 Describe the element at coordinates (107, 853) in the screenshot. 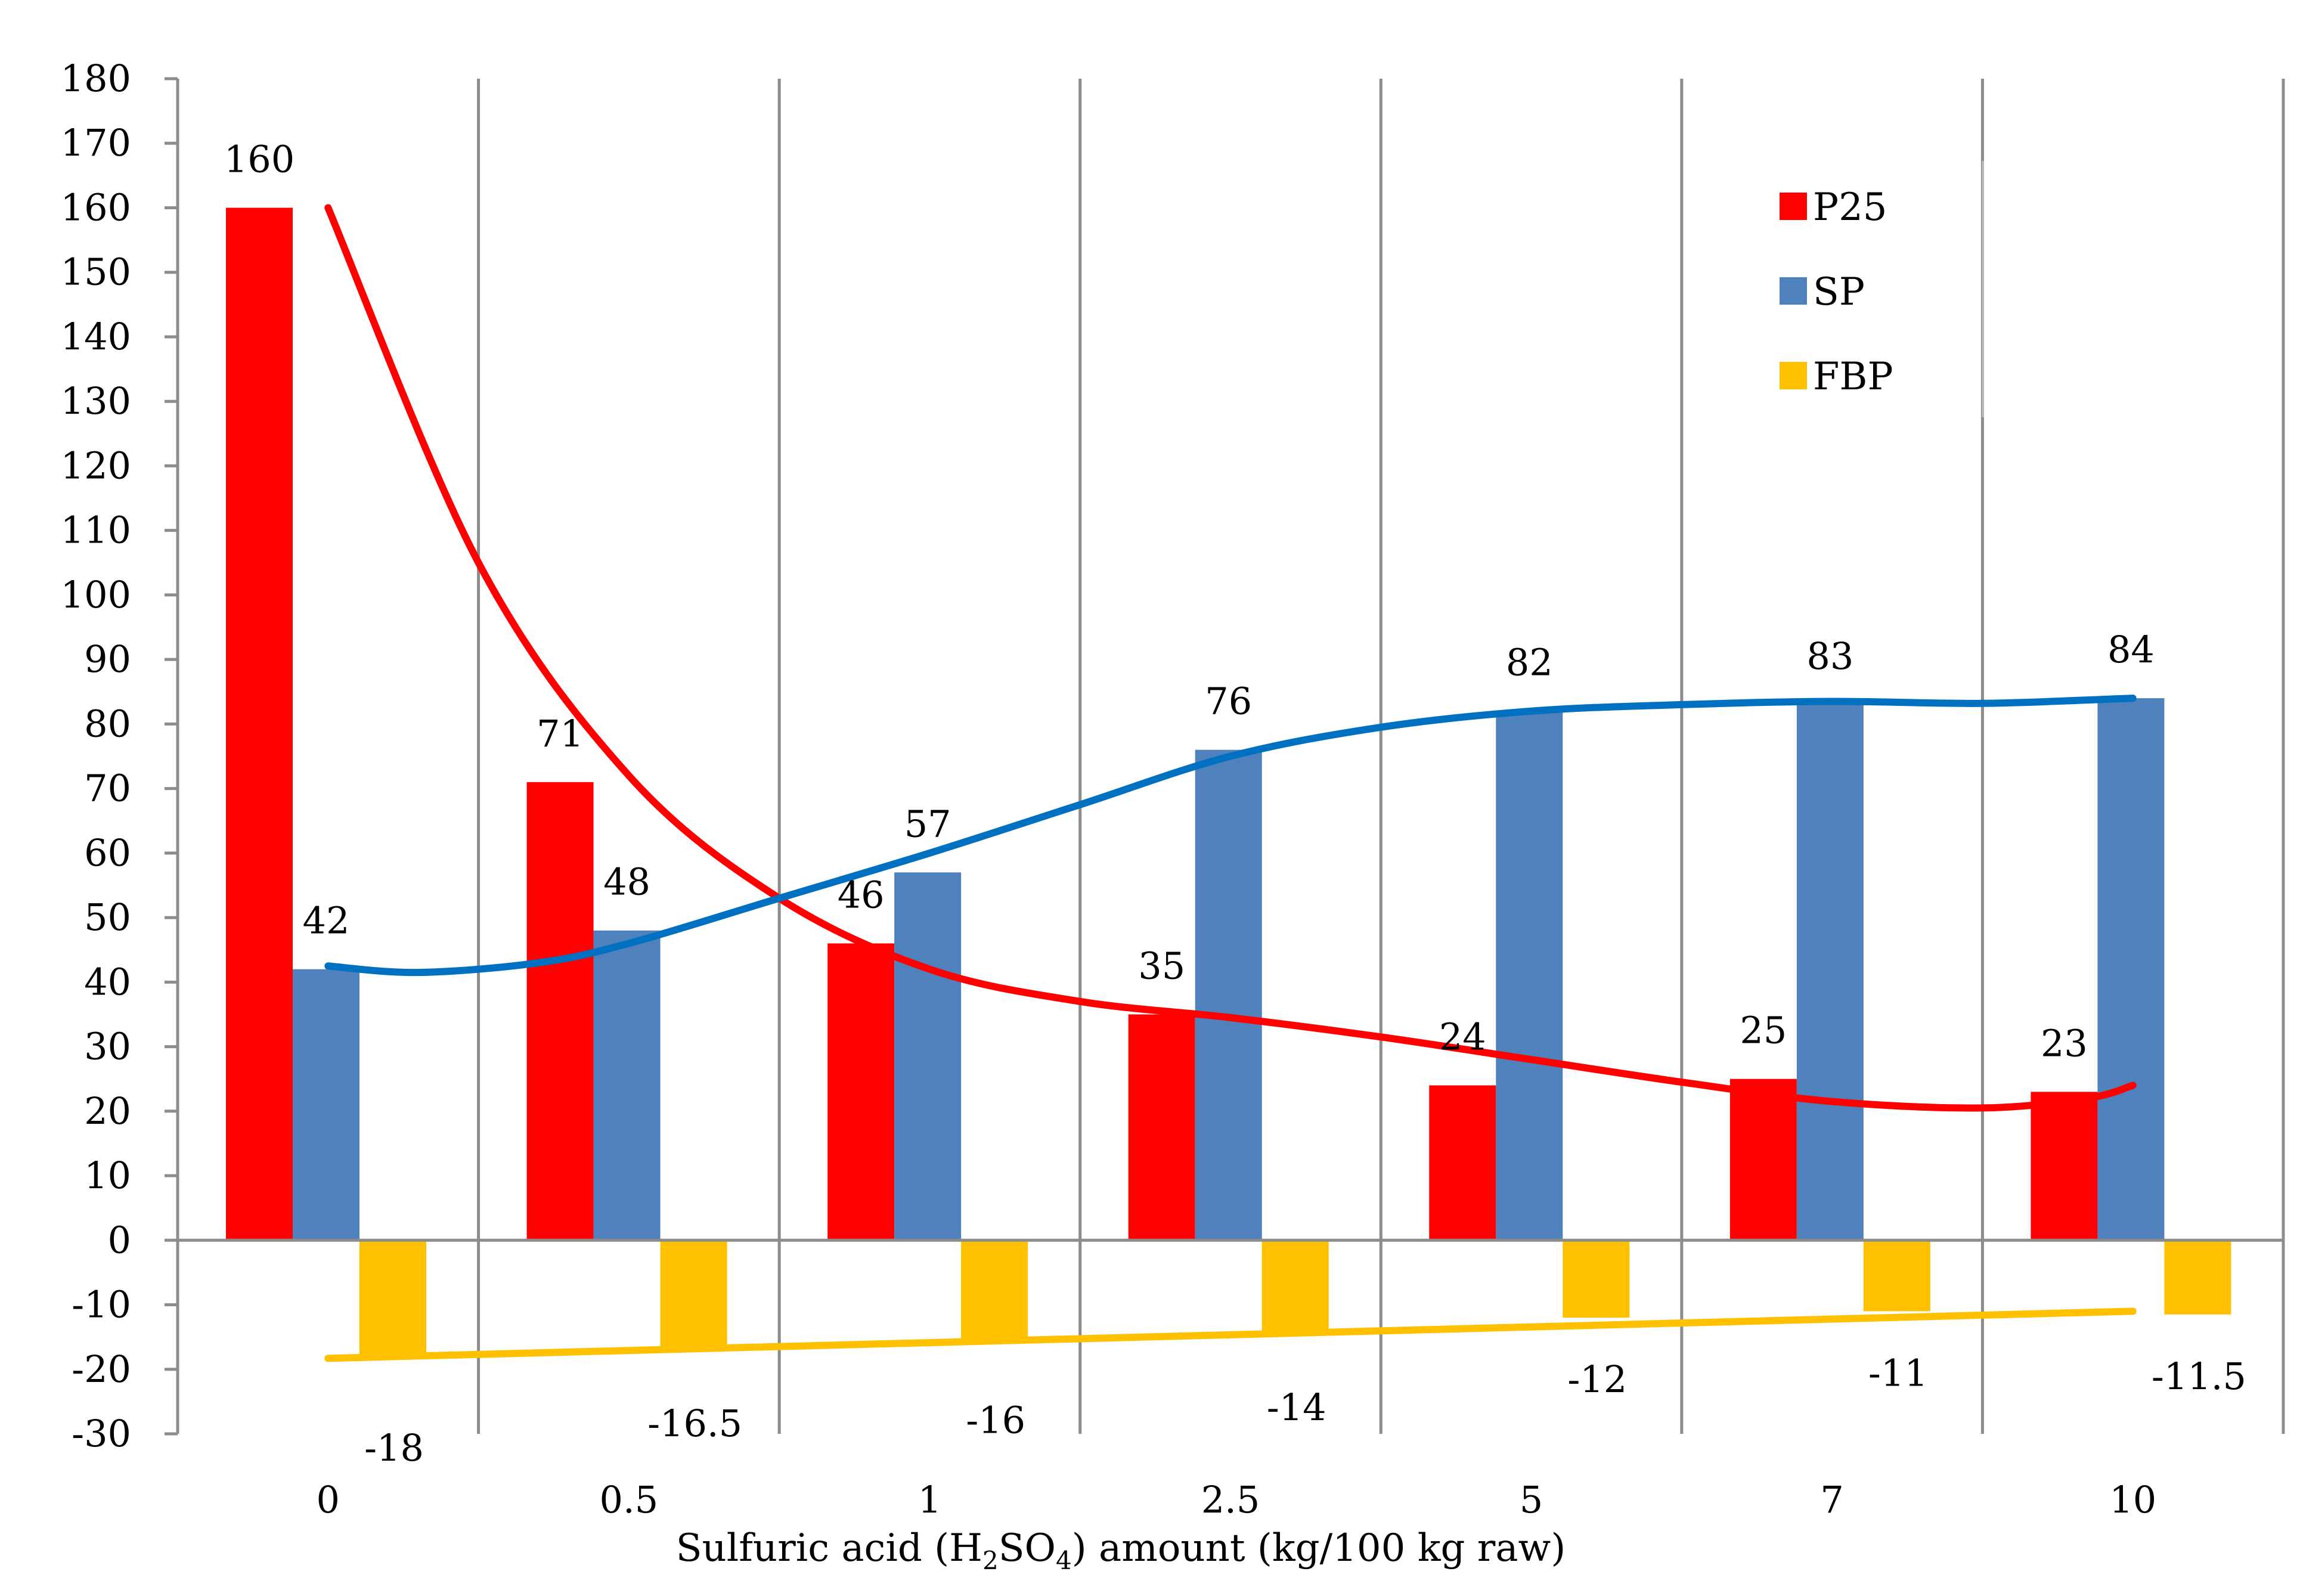

I see `y-tick-label: 60` at that location.